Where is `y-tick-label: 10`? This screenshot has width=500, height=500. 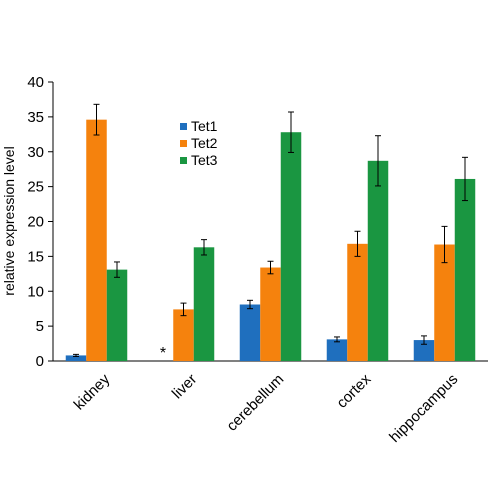 y-tick-label: 10 is located at coordinates (35, 291).